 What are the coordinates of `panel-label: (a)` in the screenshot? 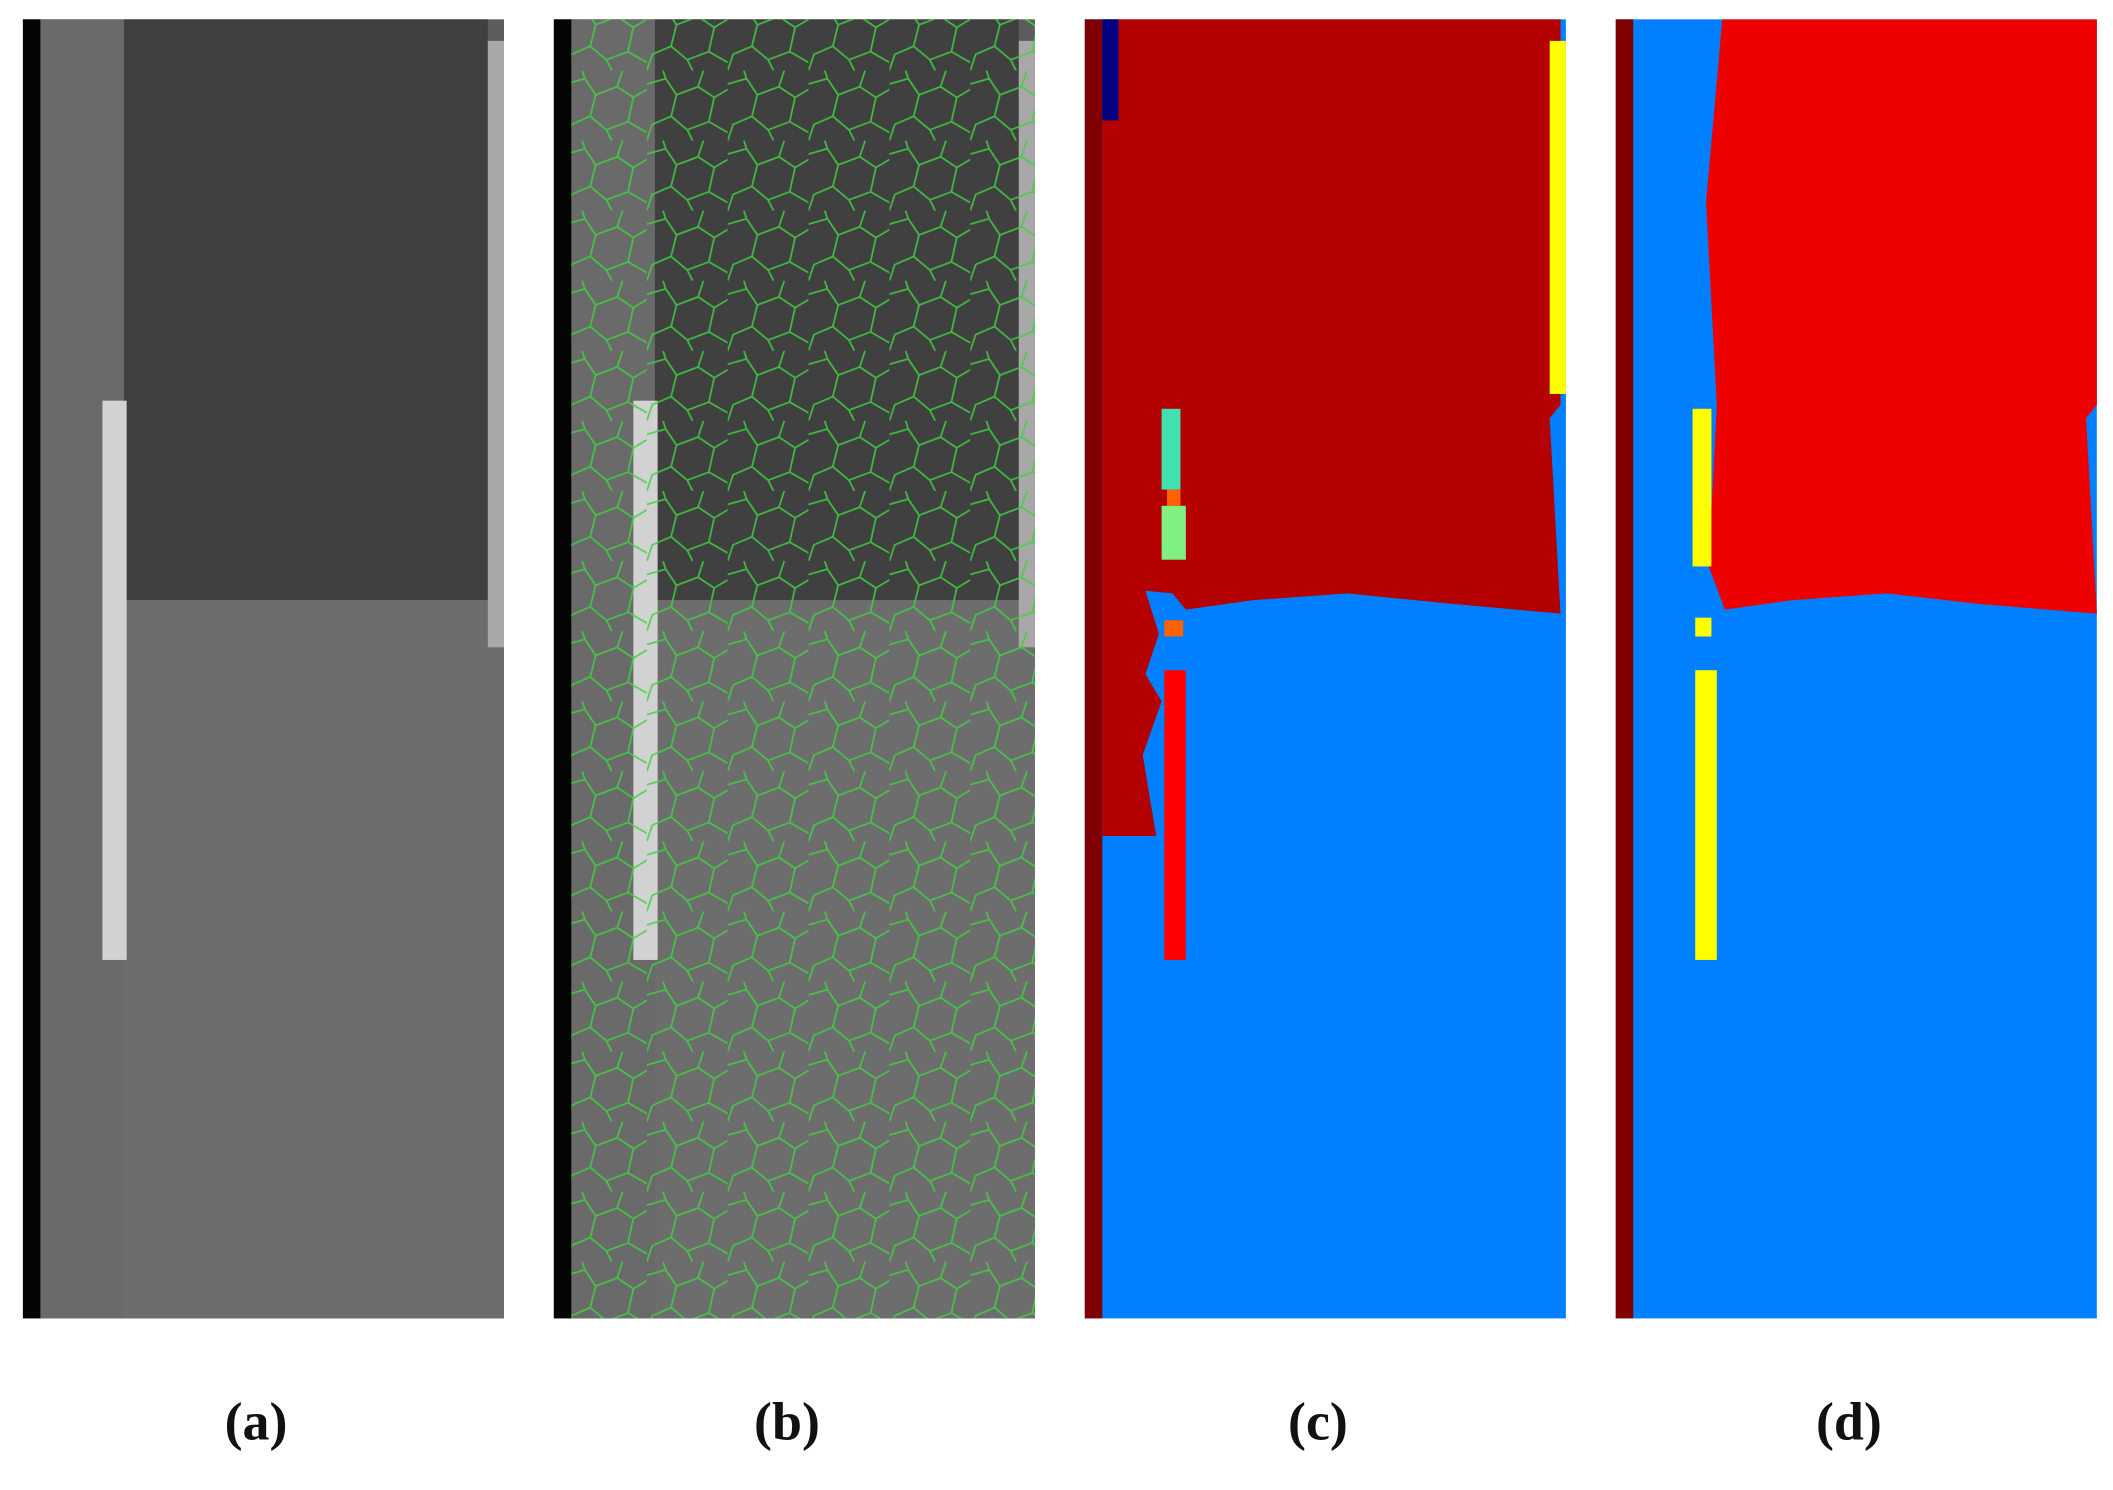 It's located at (256, 1422).